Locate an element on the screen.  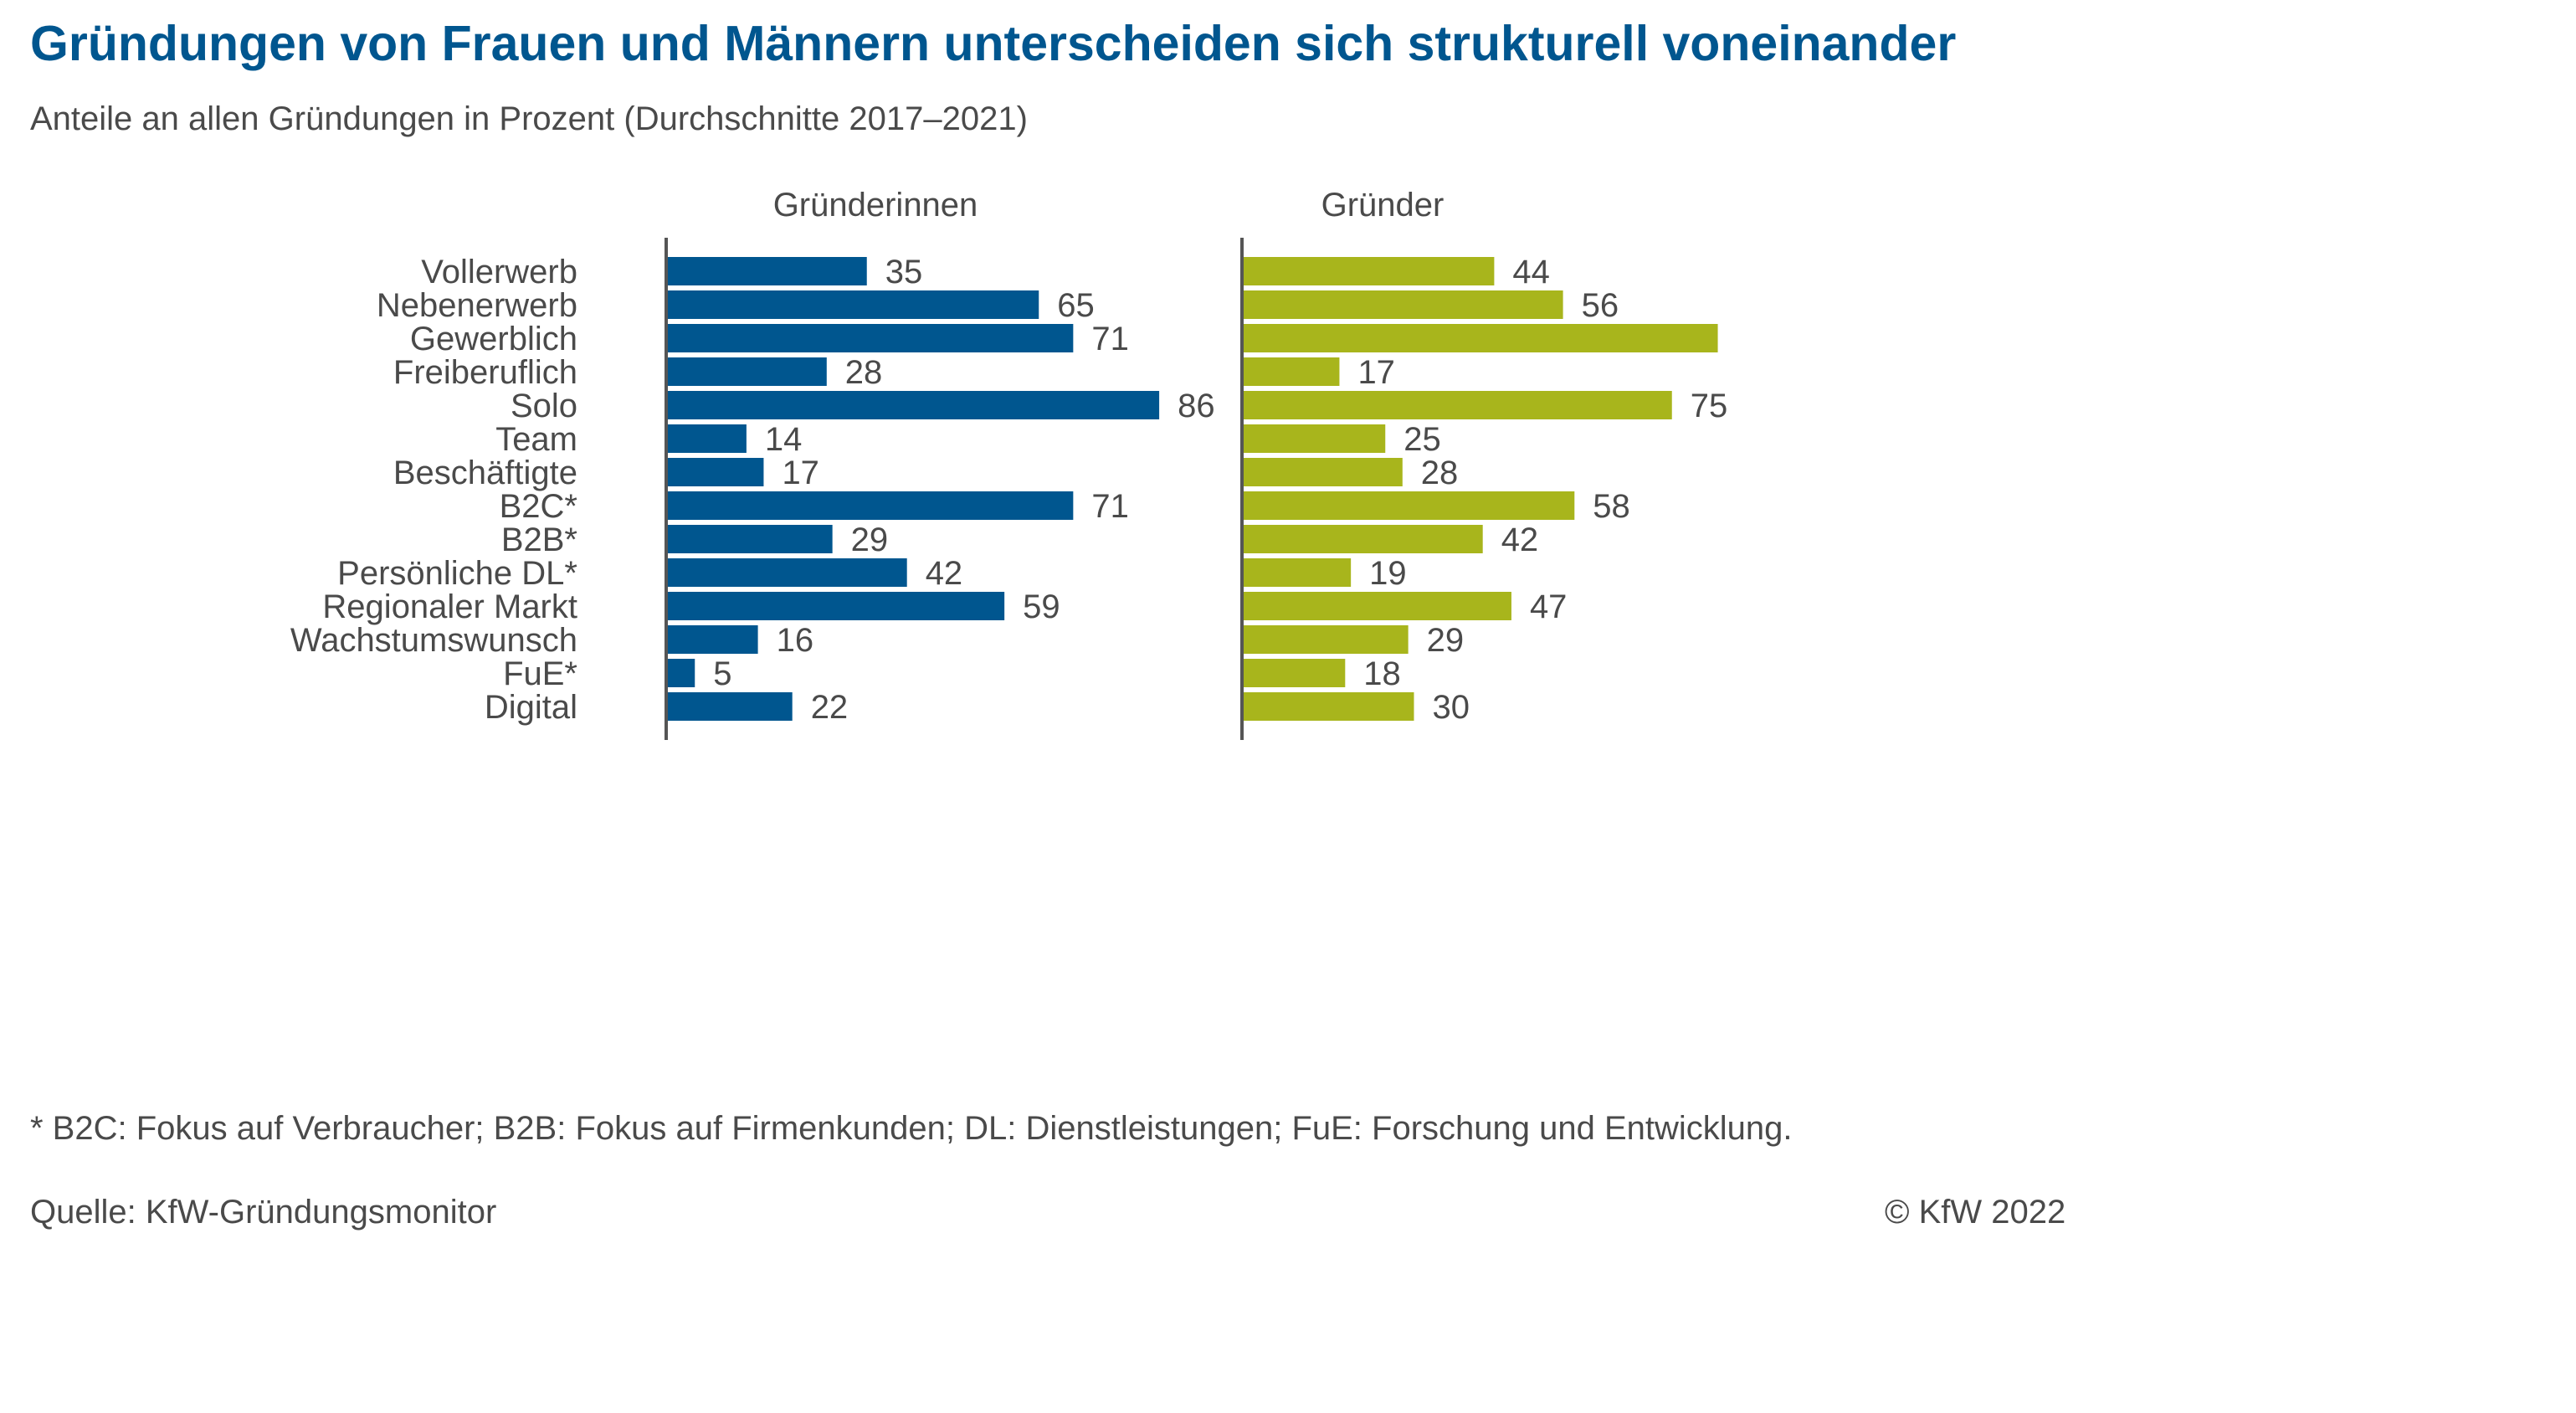
category-label: B2B* is located at coordinates (539, 540).